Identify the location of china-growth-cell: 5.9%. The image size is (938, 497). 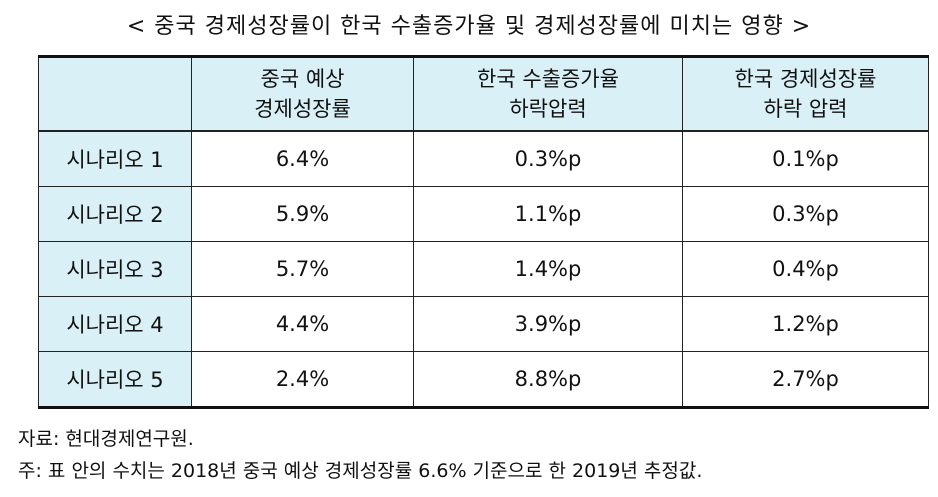
(302, 214).